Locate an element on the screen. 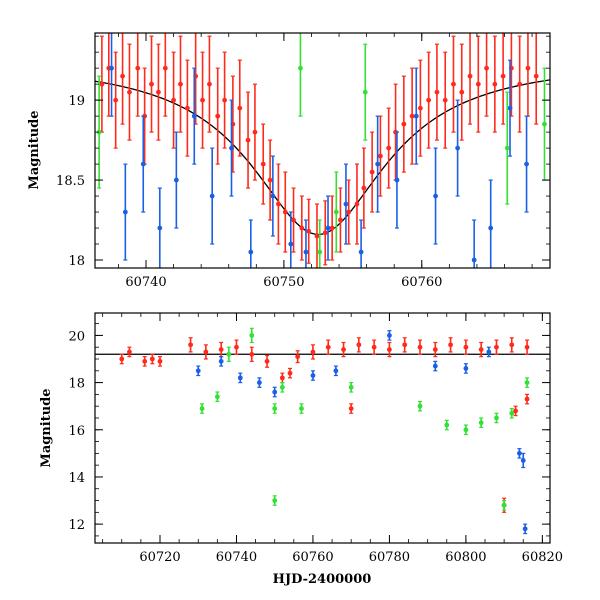 The image size is (600, 600). x-tick-label: 60820 is located at coordinates (542, 557).